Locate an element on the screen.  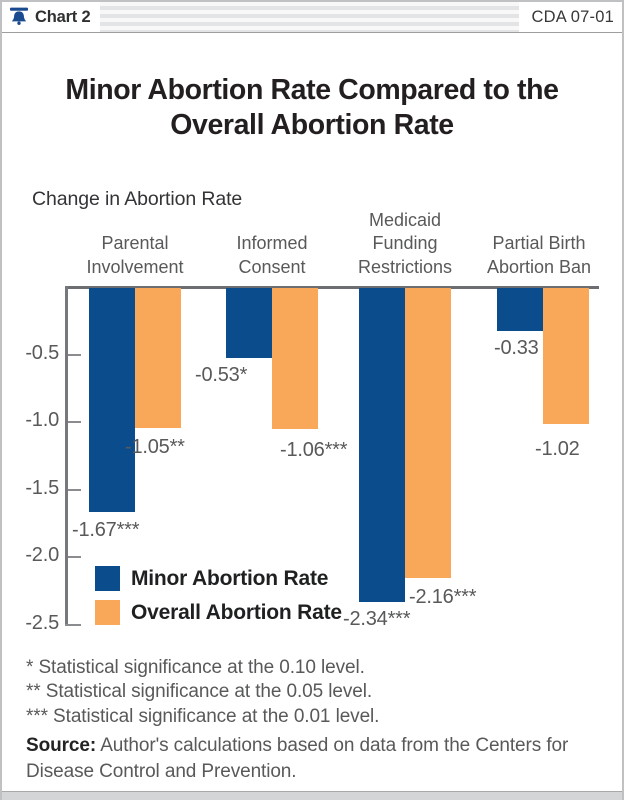
category-label-informed-consent: Informed Consent is located at coordinates (272, 255).